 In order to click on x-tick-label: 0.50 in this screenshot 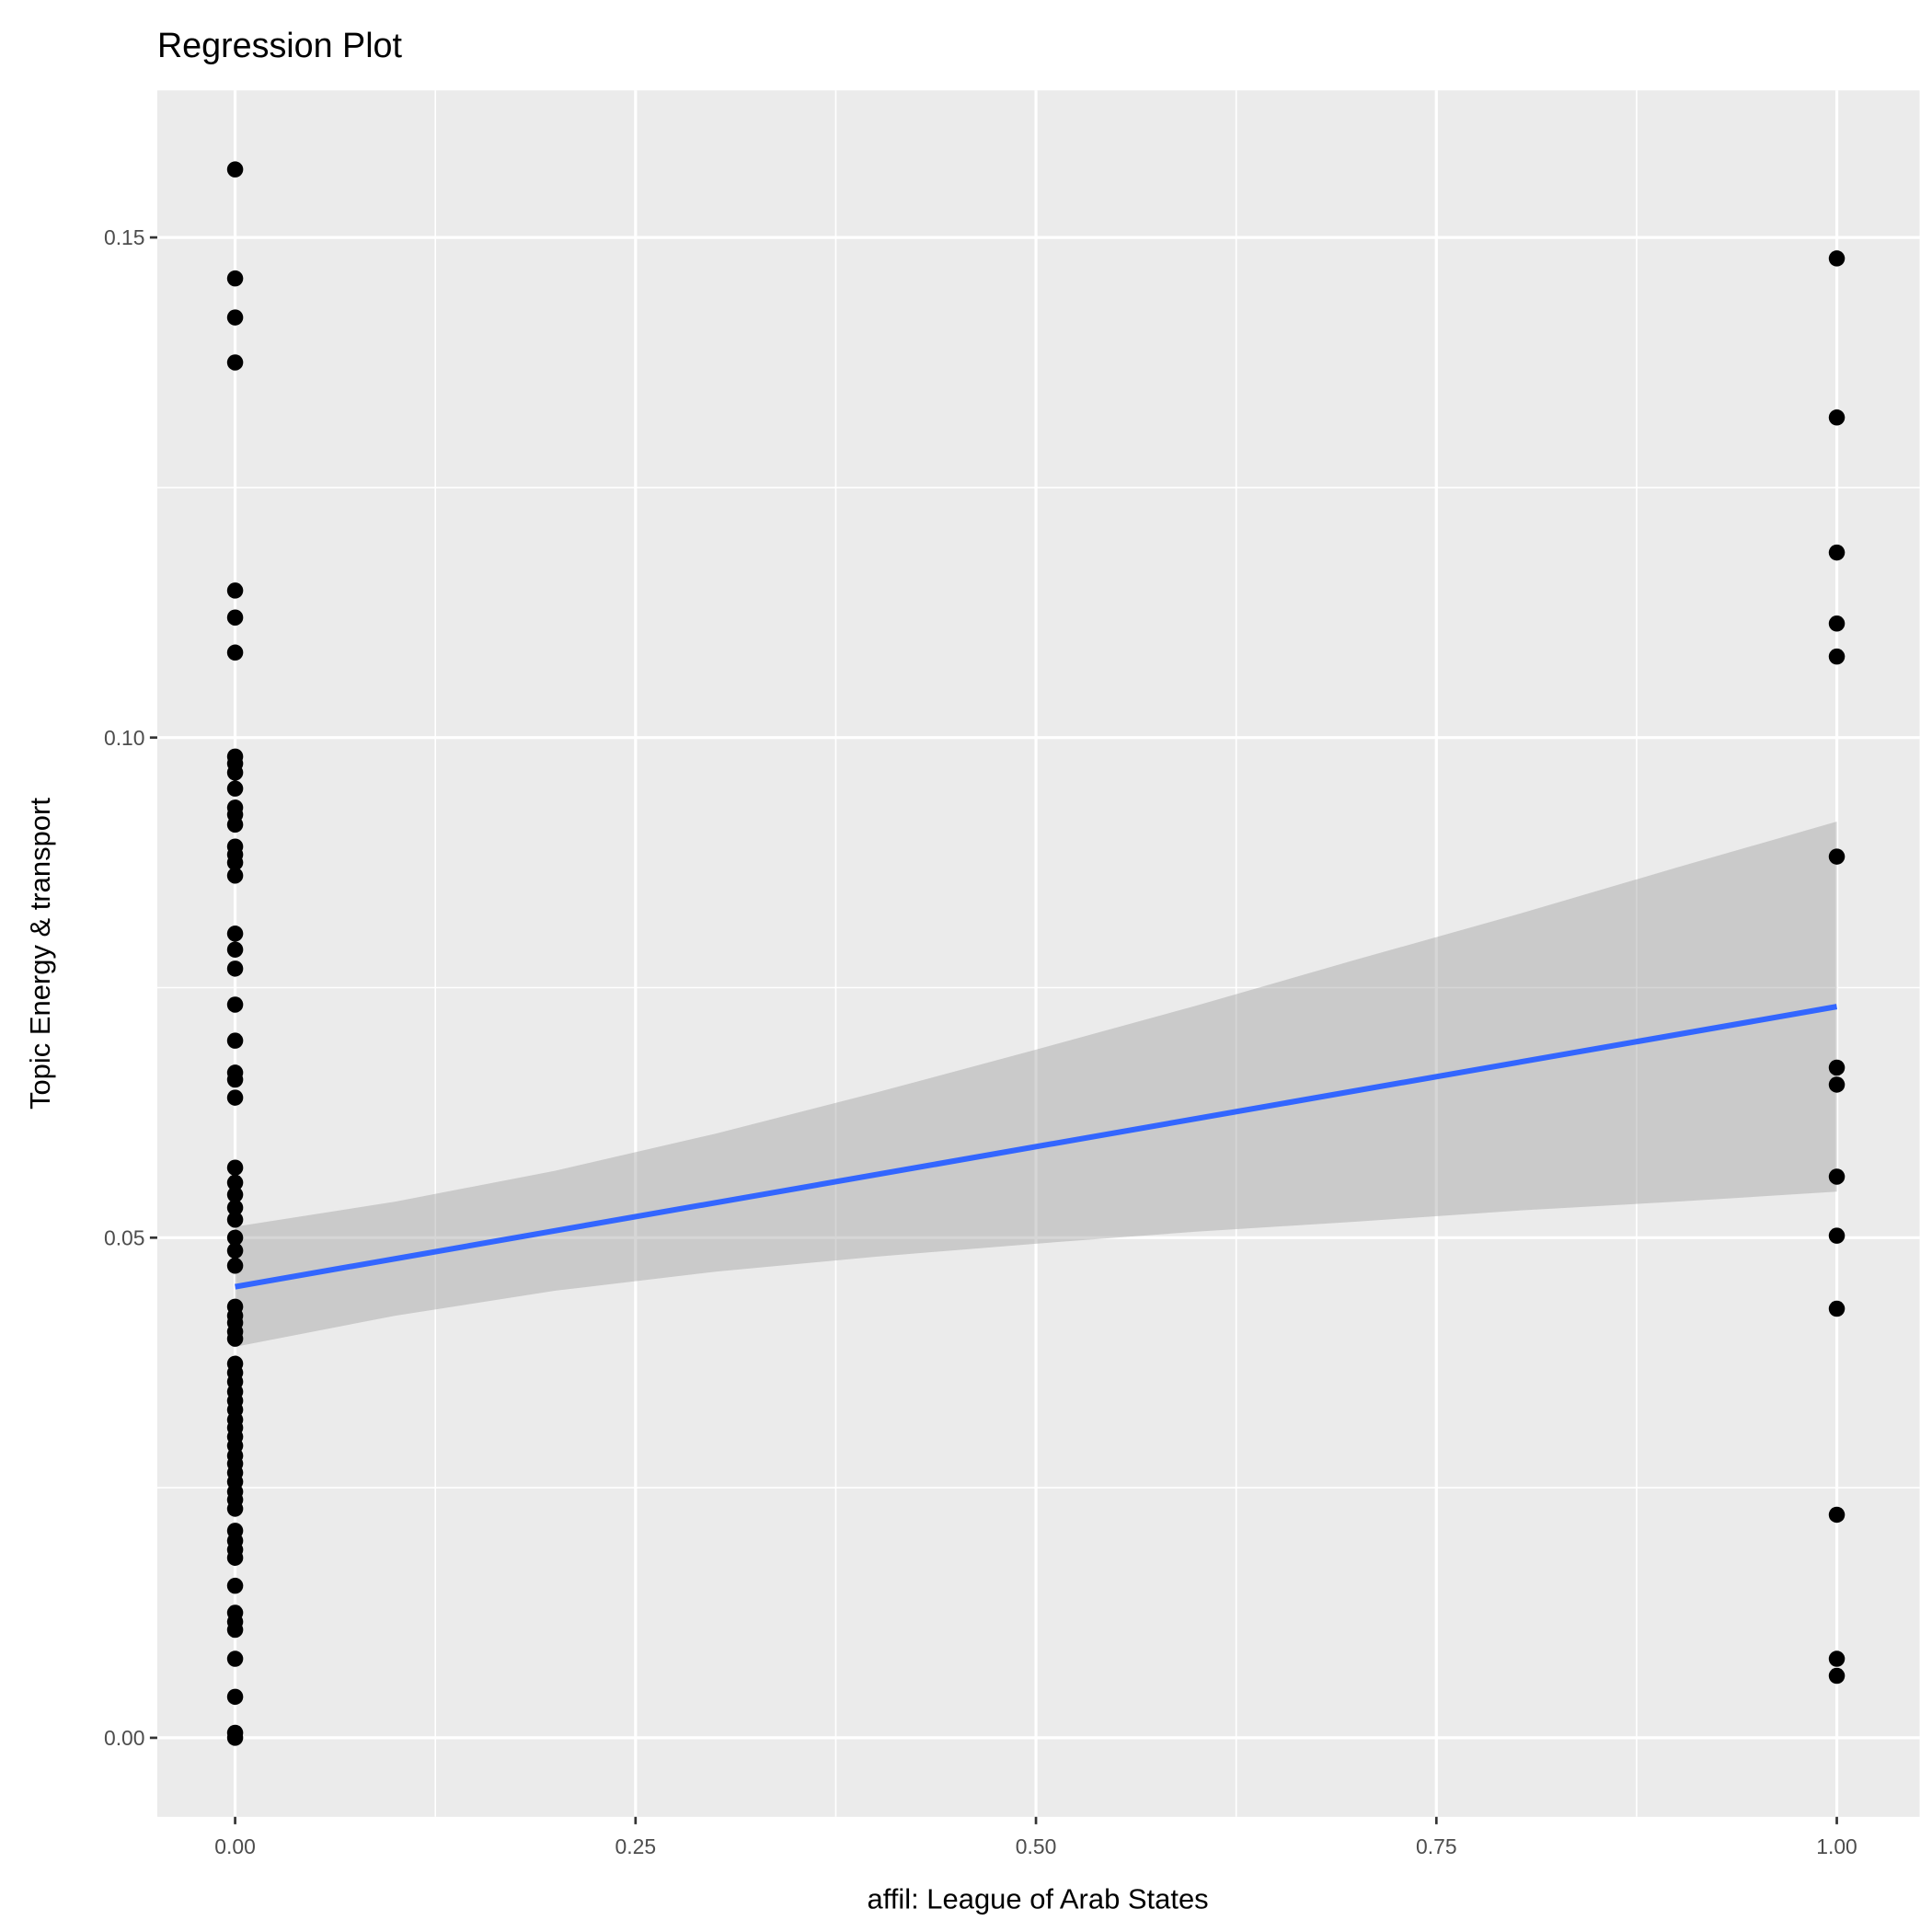, I will do `click(1036, 1846)`.